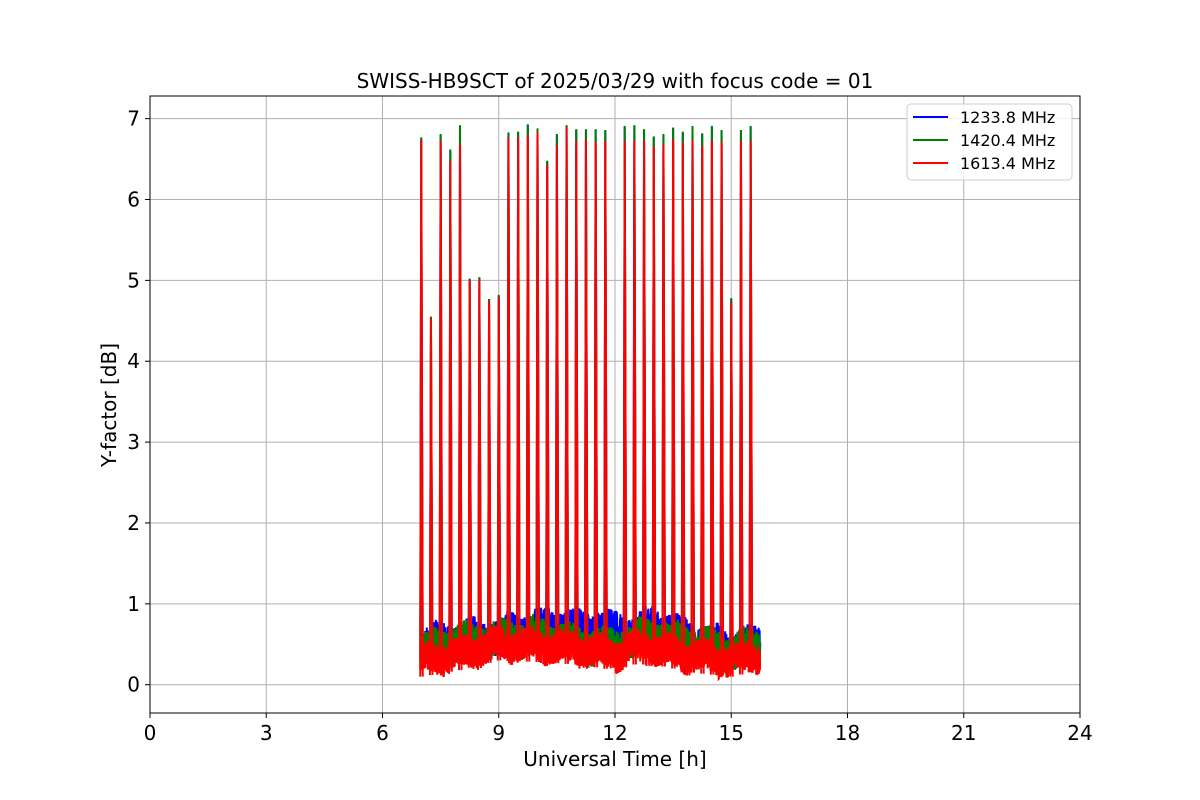 This screenshot has width=1200, height=800. Describe the element at coordinates (133, 685) in the screenshot. I see `y-tick-label: 0` at that location.